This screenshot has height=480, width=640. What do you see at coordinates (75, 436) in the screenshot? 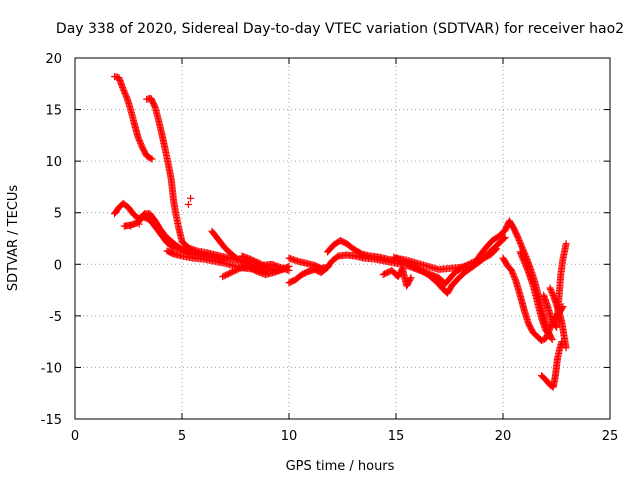
I see `x-tick-label: 0` at bounding box center [75, 436].